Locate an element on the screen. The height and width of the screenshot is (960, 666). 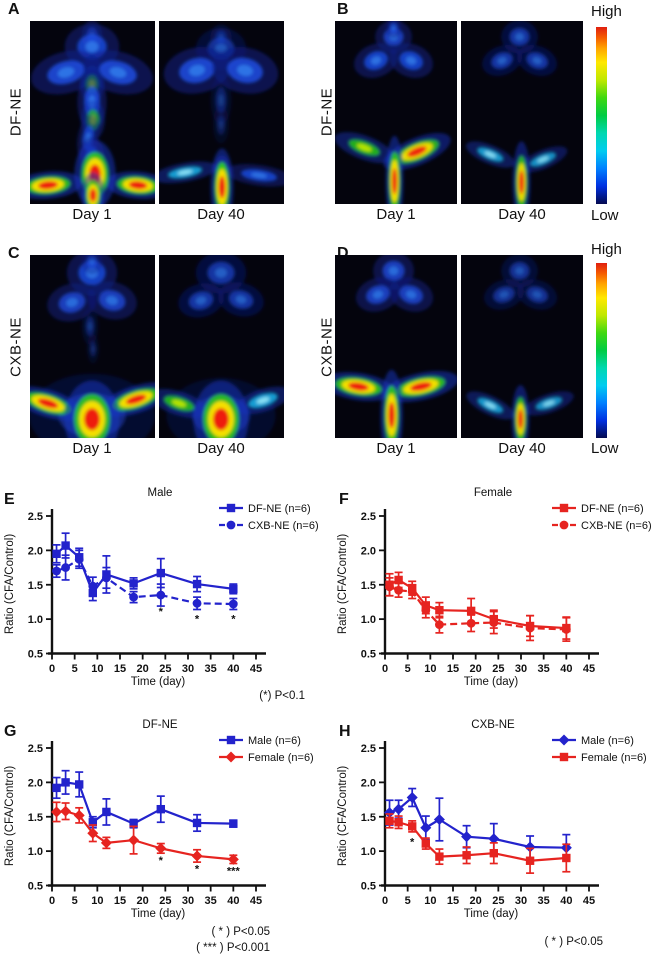
panel-f-letter: F is located at coordinates (344, 499).